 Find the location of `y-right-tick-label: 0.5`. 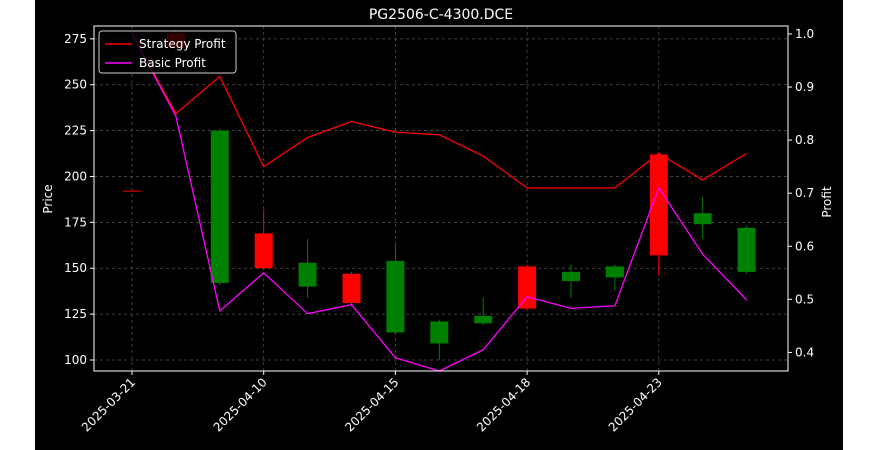

y-right-tick-label: 0.5 is located at coordinates (804, 299).